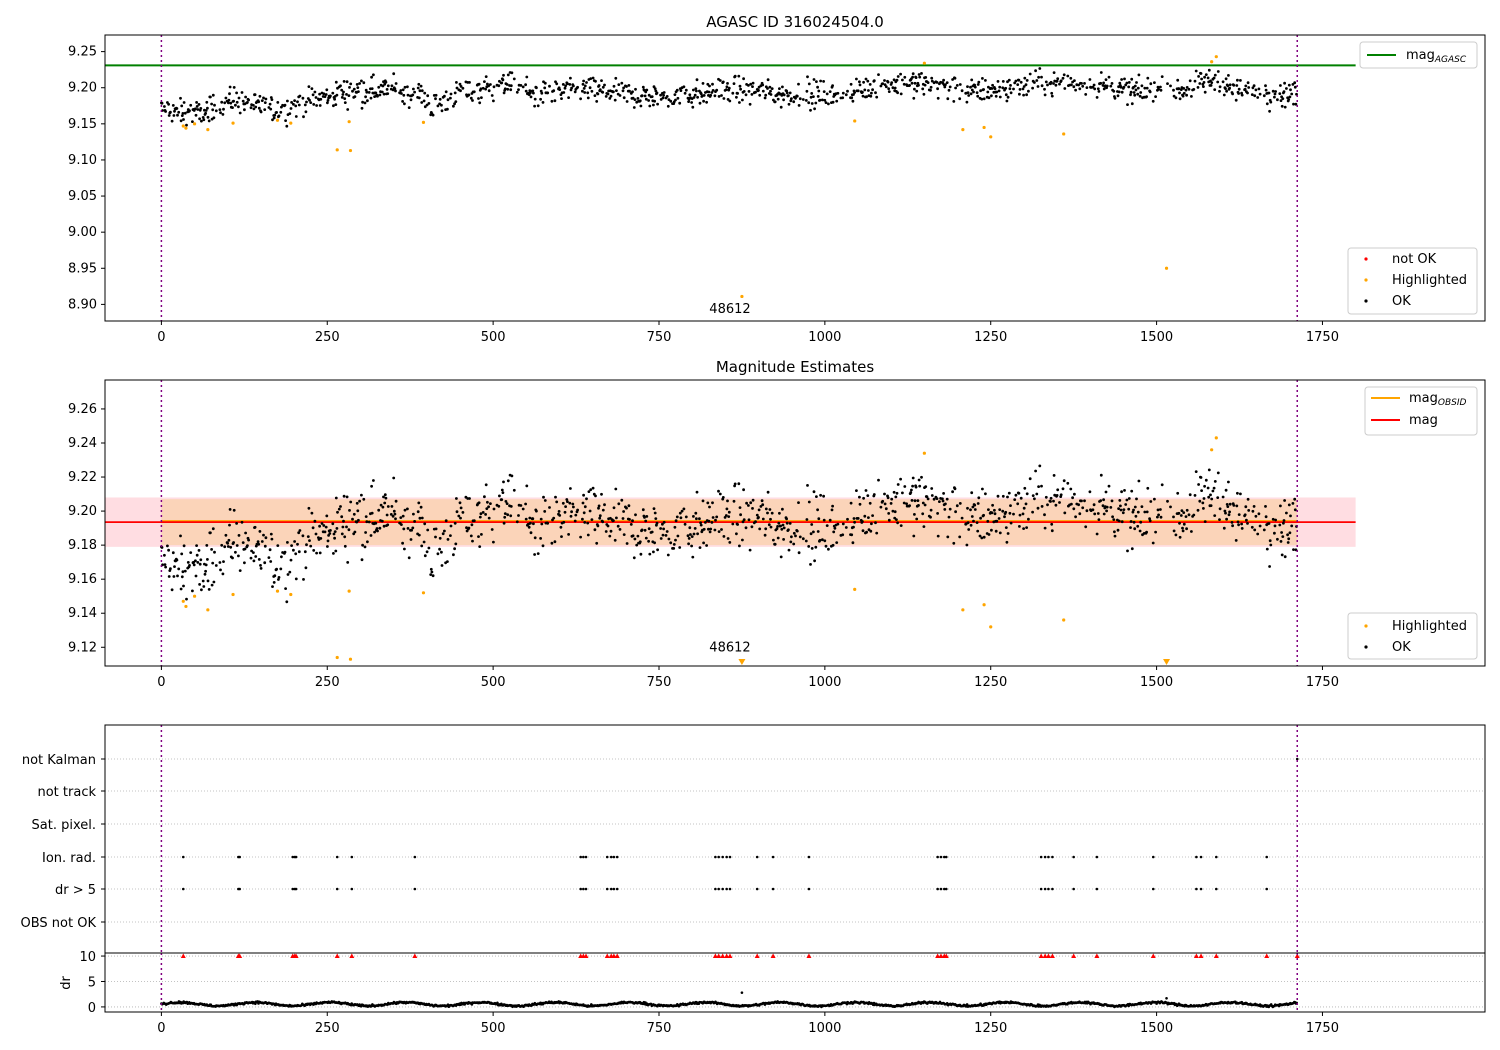  Describe the element at coordinates (1452, 403) in the screenshot. I see `legend-subscript: OBSID` at that location.